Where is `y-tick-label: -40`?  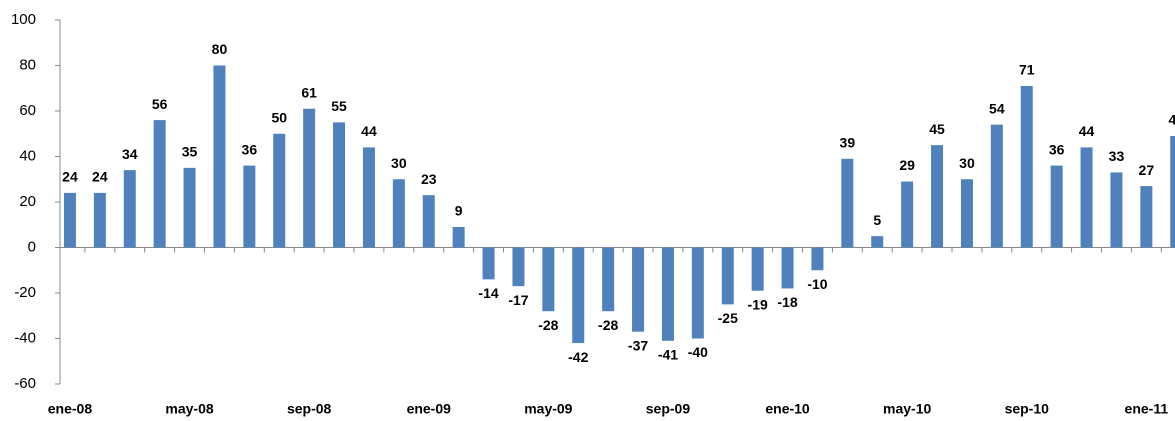 y-tick-label: -40 is located at coordinates (25, 337).